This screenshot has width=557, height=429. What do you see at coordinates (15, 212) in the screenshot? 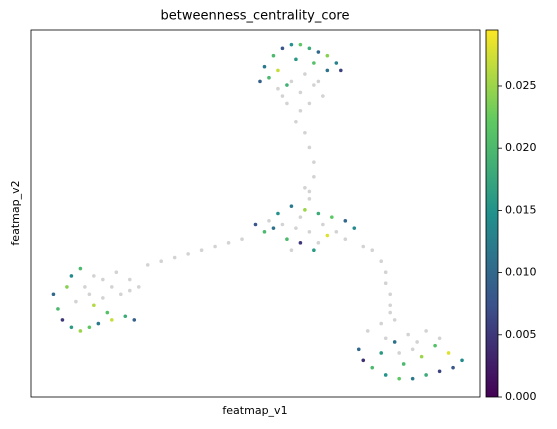
I see `y-axis-label: featmap_v2` at bounding box center [15, 212].